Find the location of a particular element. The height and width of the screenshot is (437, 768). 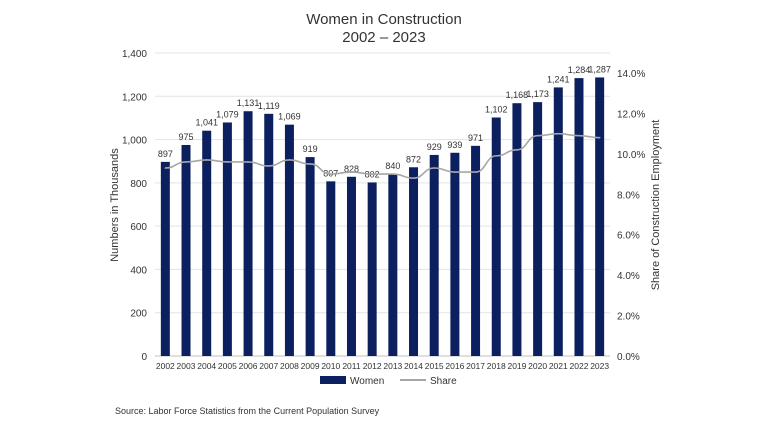

share-point-2014 is located at coordinates (413, 178).